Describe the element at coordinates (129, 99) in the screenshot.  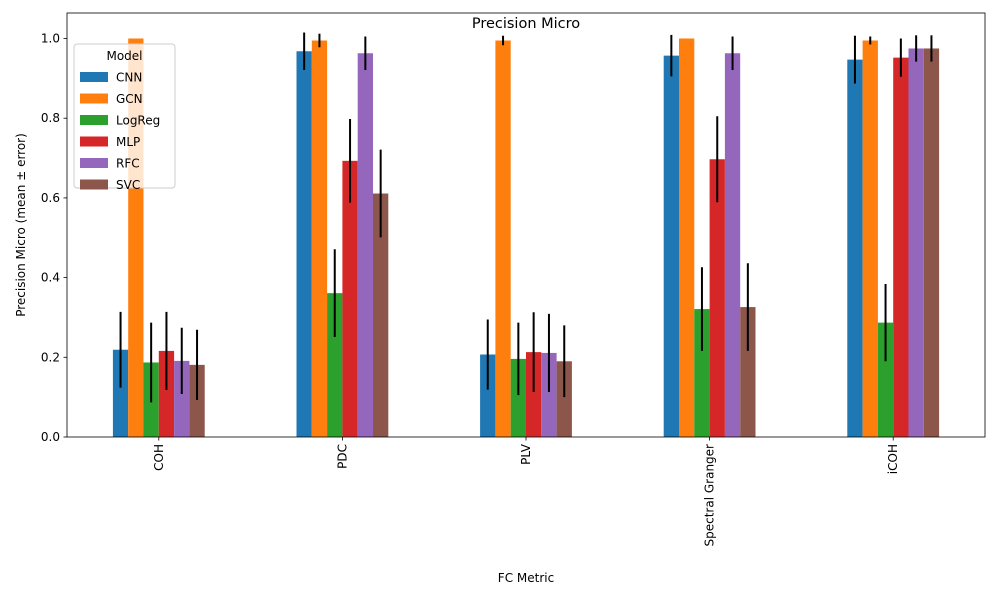
I see `legend-label-gcn: GCN` at that location.